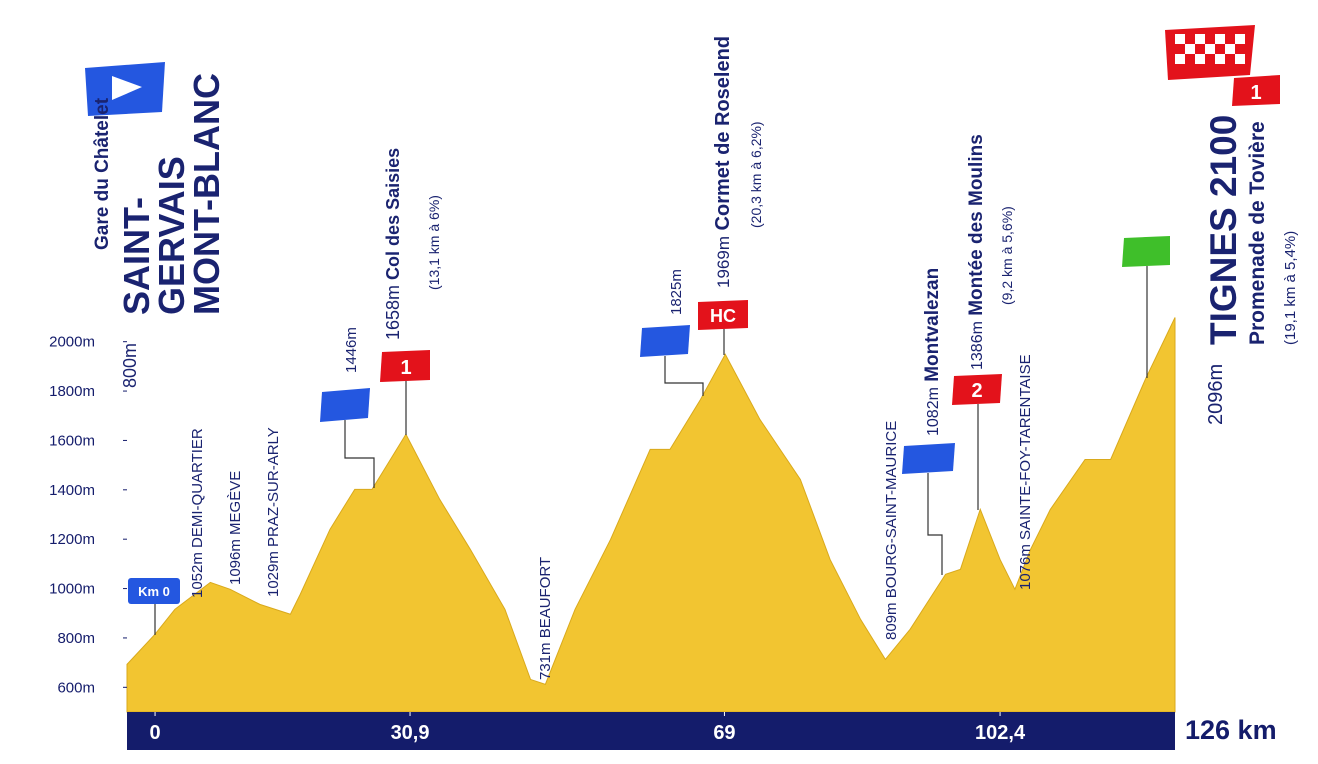 The width and height of the screenshot is (1318, 764). I want to click on y-tick-label: 1800m, so click(72, 391).